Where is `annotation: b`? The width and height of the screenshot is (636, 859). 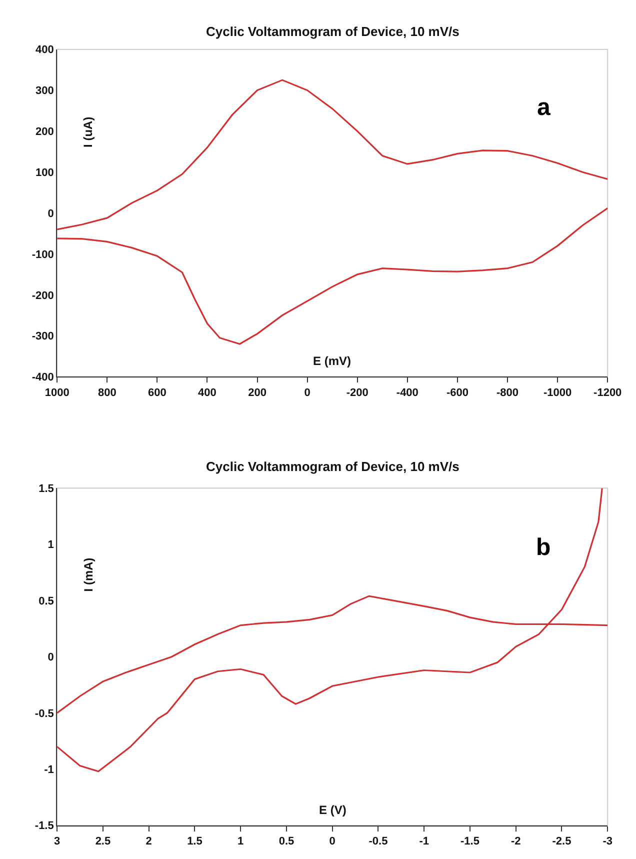
annotation: b is located at coordinates (543, 547).